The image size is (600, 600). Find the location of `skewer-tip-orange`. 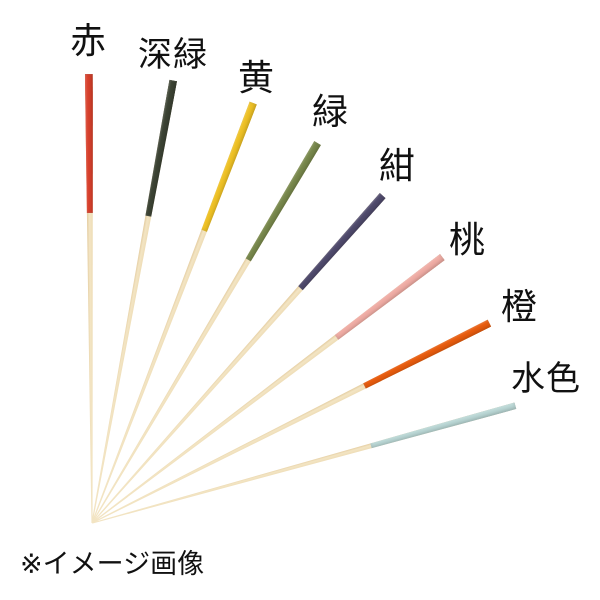

skewer-tip-orange is located at coordinates (427, 354).